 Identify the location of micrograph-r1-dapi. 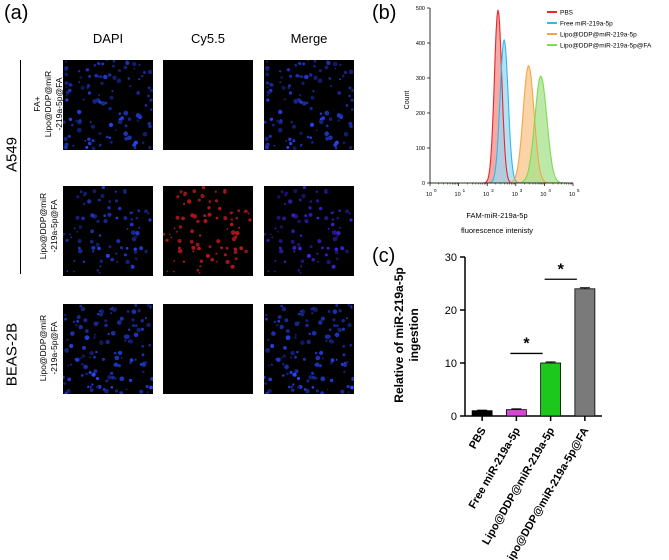
(108, 105).